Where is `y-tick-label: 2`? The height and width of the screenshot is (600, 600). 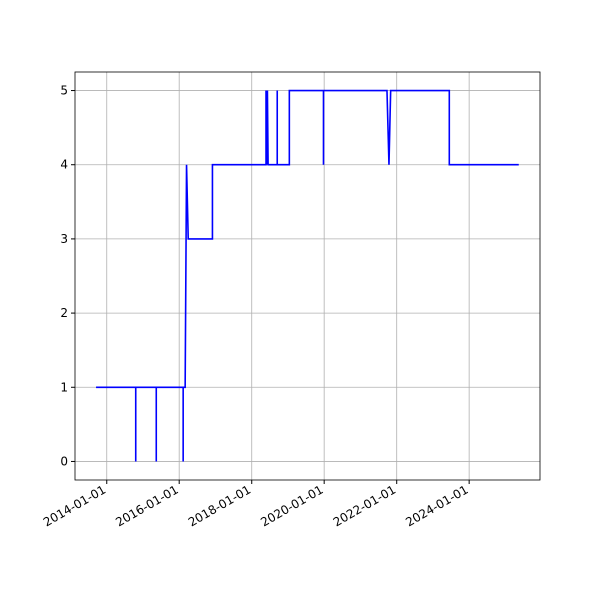
y-tick-label: 2 is located at coordinates (64, 313).